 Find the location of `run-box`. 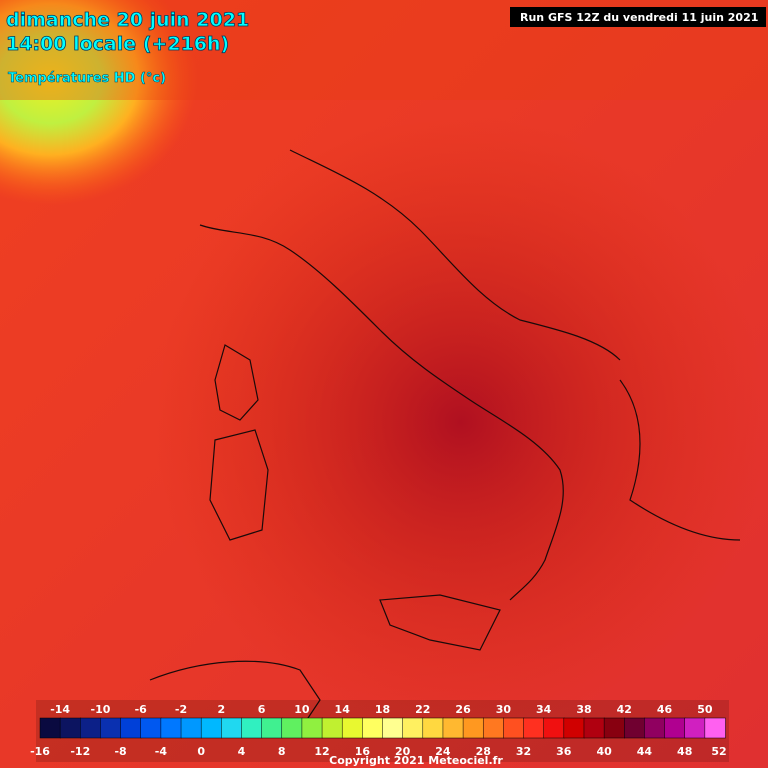

run-box is located at coordinates (638, 17).